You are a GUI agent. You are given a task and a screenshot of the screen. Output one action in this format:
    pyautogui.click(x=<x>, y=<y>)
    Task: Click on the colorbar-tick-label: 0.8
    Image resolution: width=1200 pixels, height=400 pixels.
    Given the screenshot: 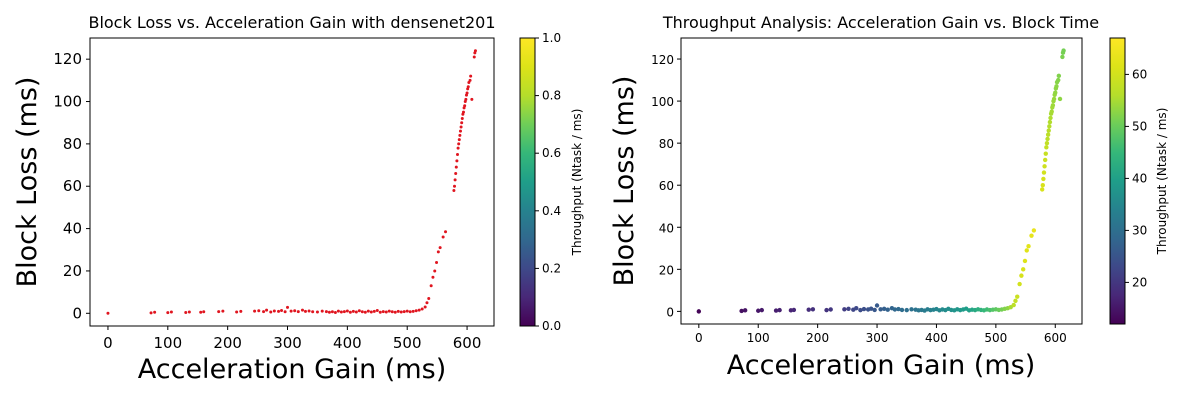 What is the action you would take?
    pyautogui.click(x=551, y=96)
    